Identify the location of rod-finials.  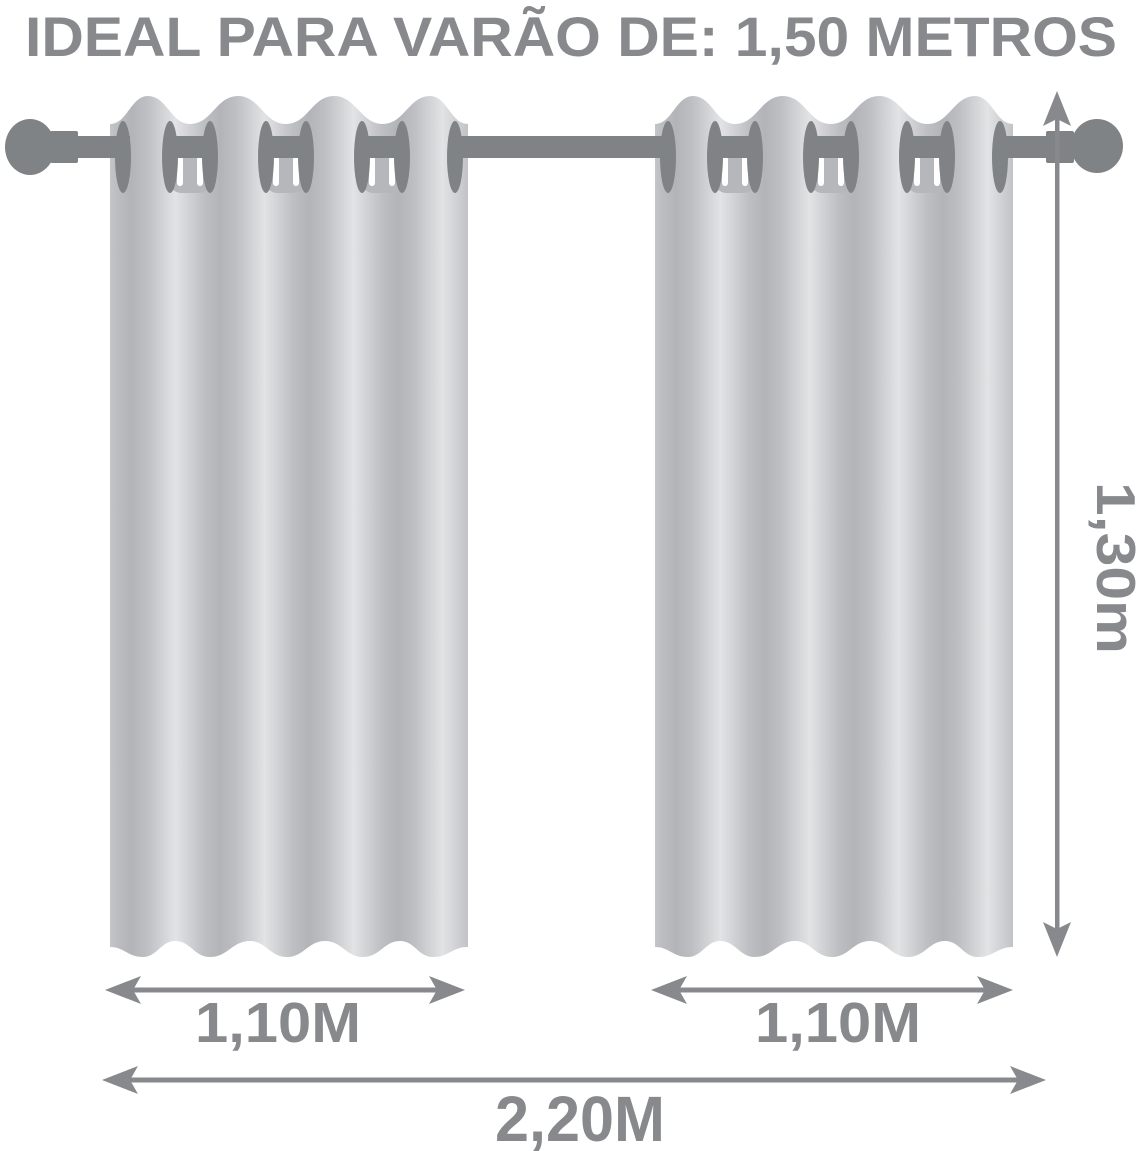
(564, 147).